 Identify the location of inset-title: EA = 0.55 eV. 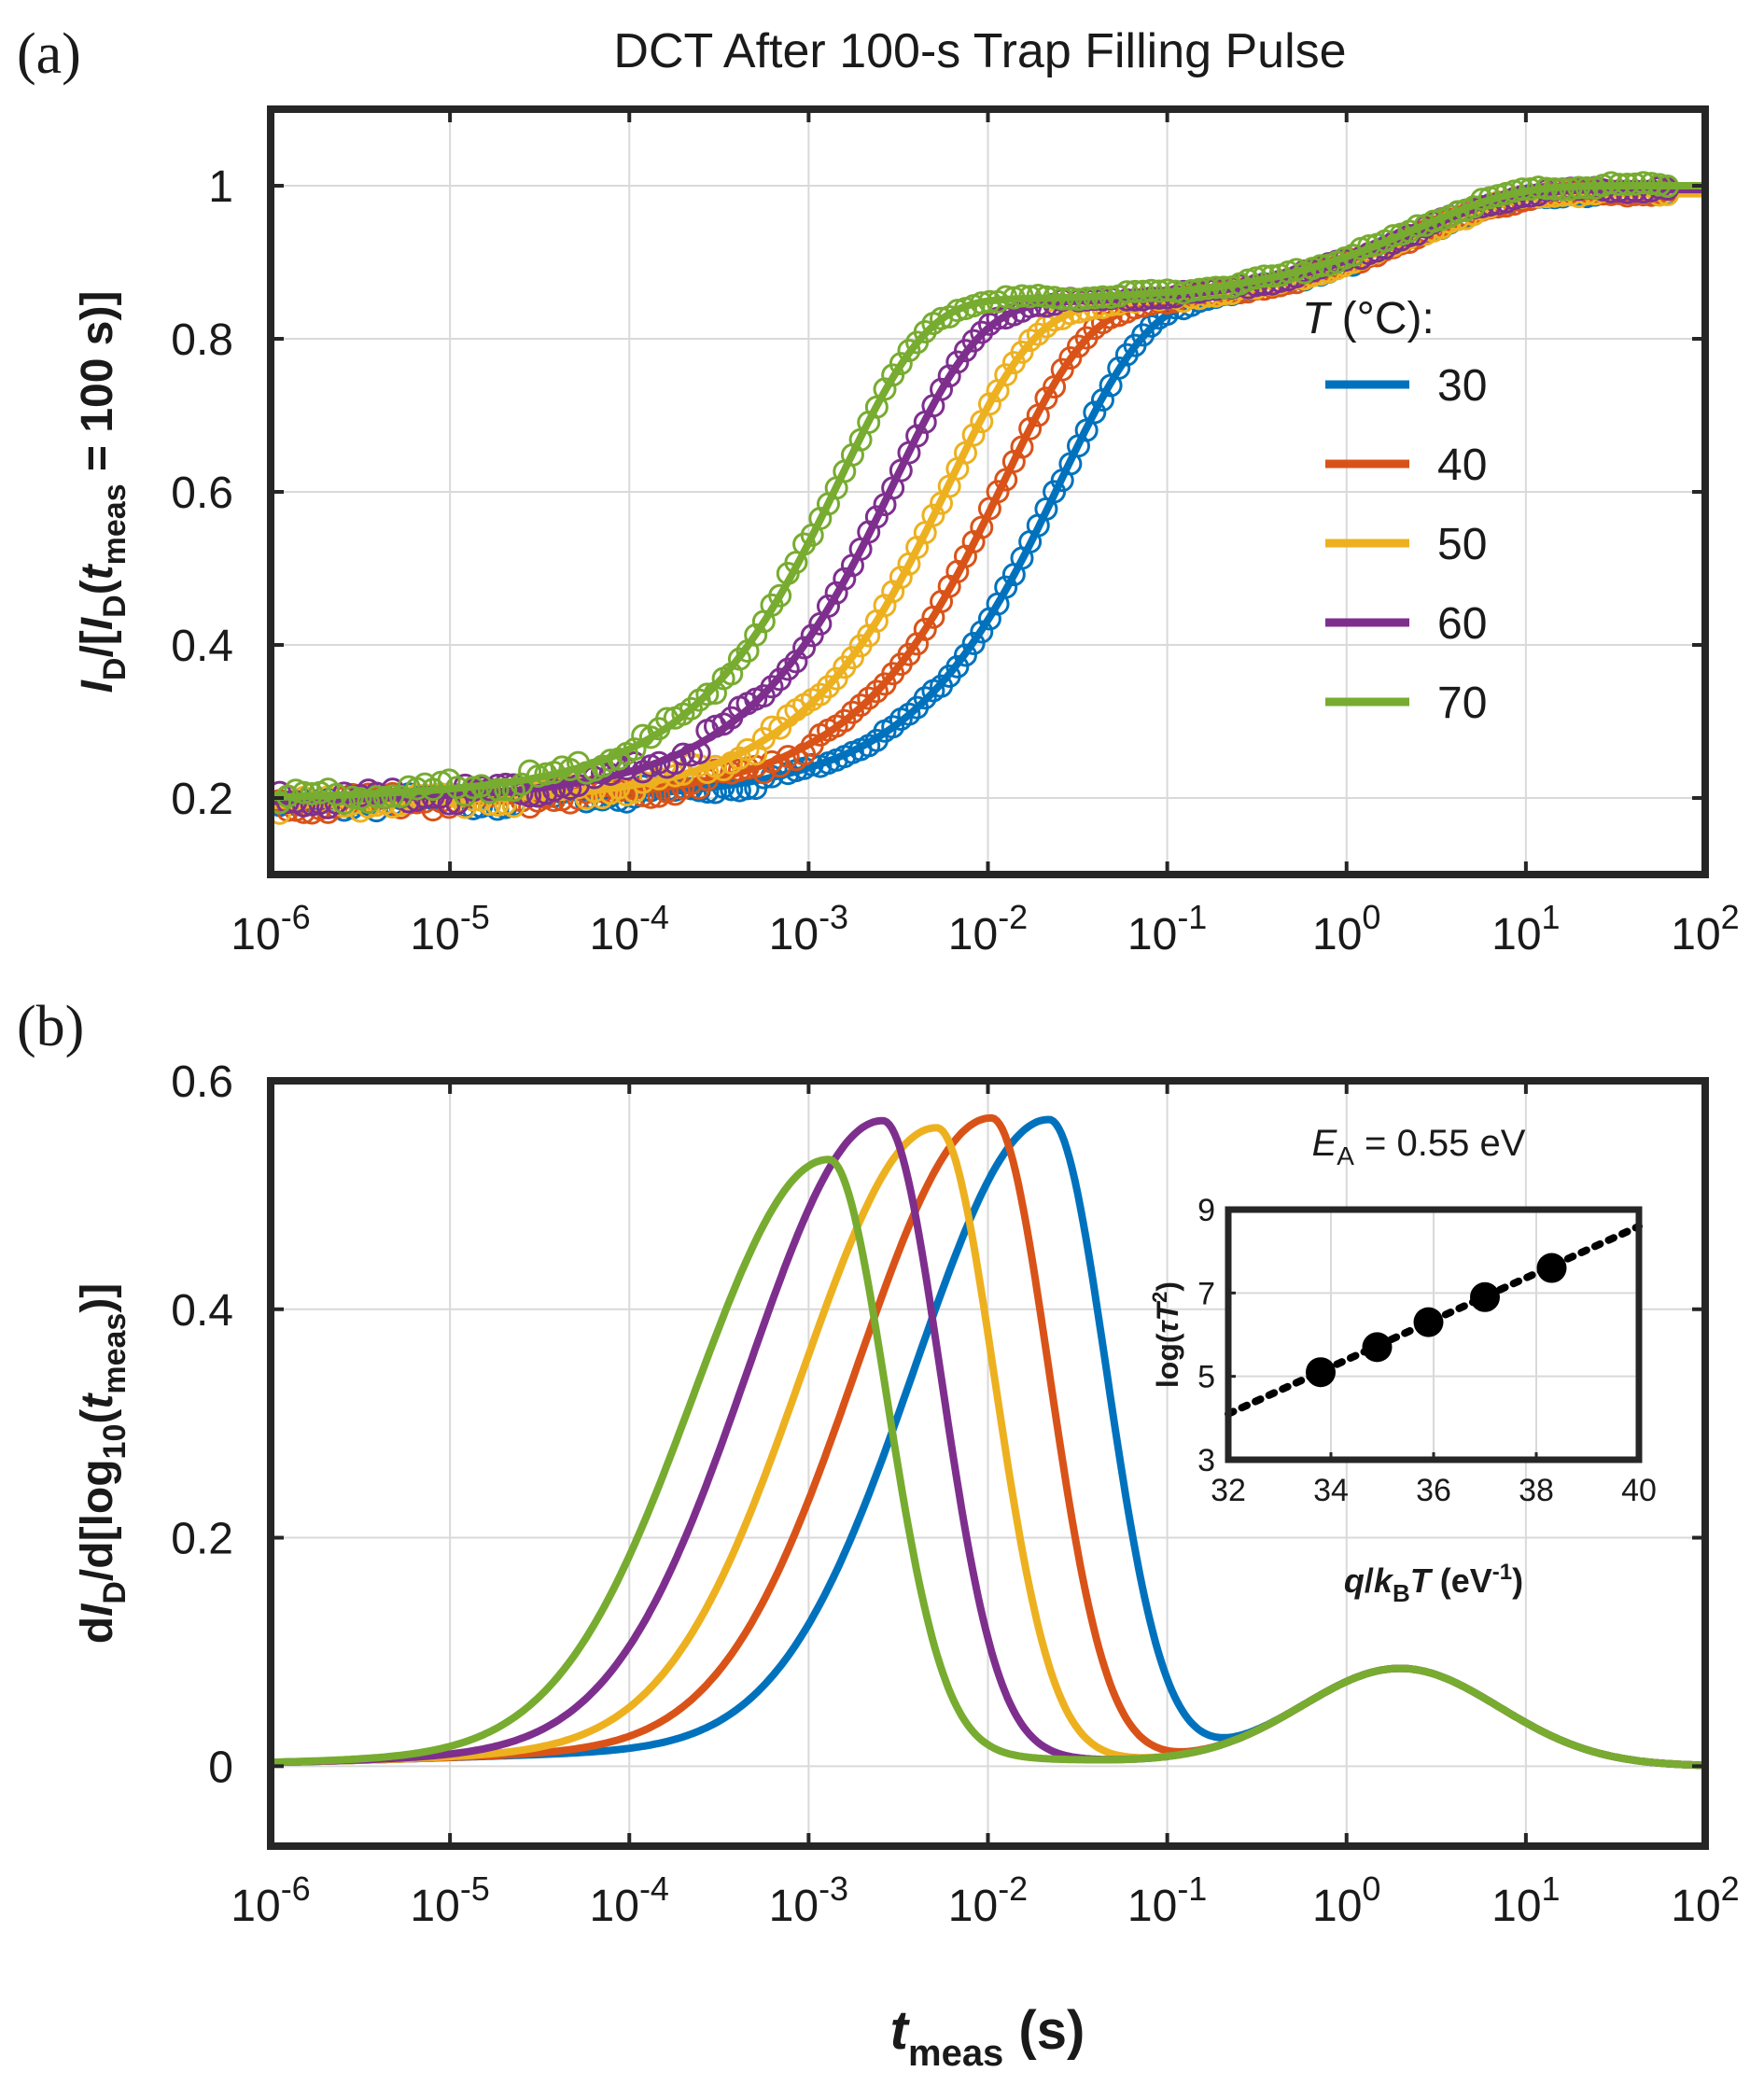
(1419, 1146).